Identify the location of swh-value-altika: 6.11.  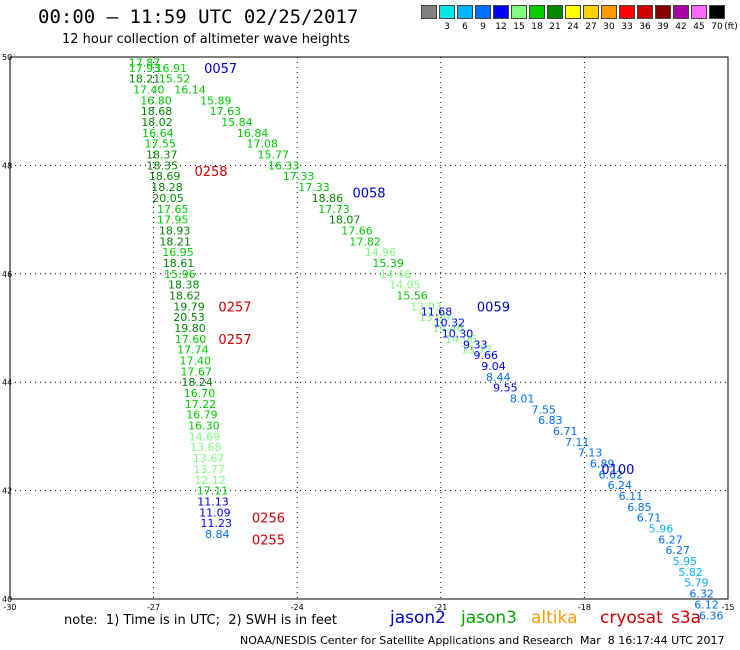
(631, 496).